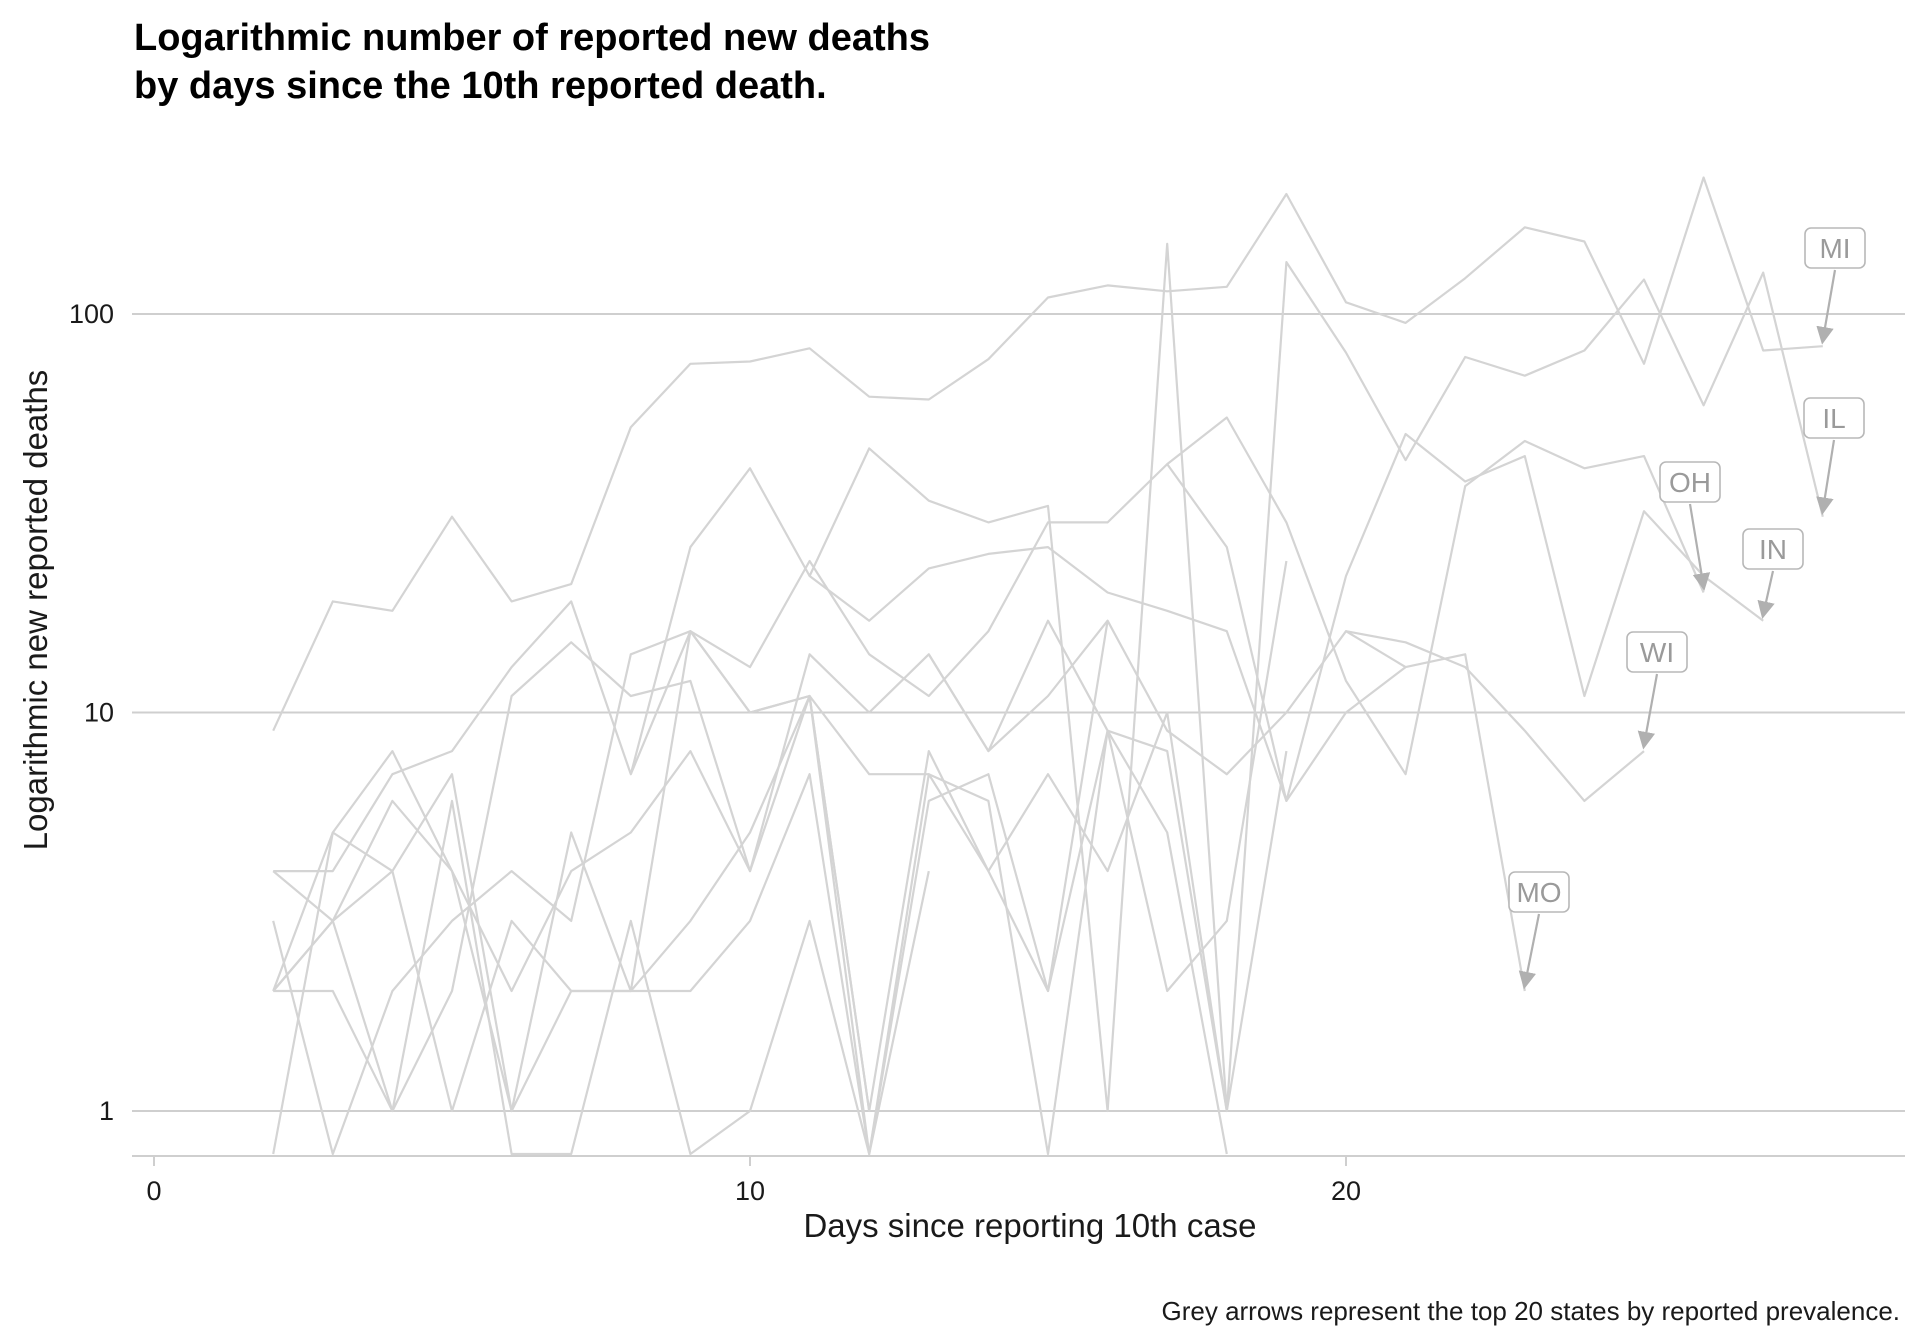 This screenshot has height=1344, width=1920. I want to click on label-text-in: IN, so click(1773, 549).